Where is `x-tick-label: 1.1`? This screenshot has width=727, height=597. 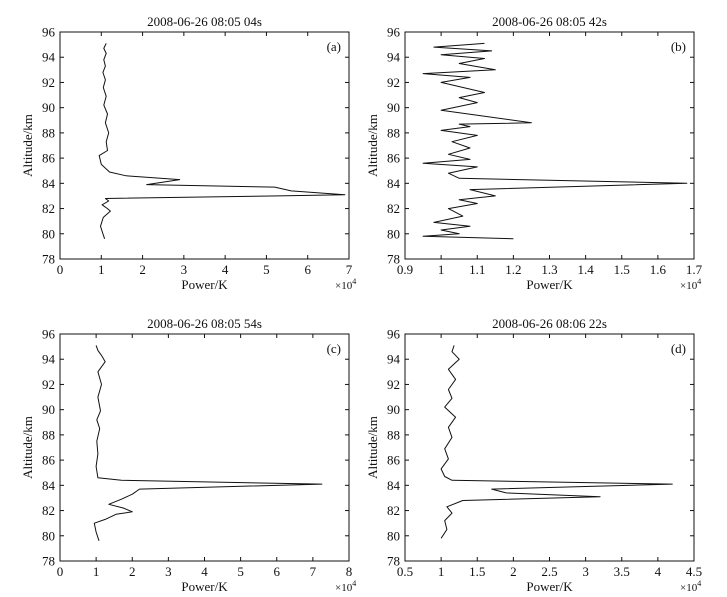
x-tick-label: 1.1 is located at coordinates (477, 269).